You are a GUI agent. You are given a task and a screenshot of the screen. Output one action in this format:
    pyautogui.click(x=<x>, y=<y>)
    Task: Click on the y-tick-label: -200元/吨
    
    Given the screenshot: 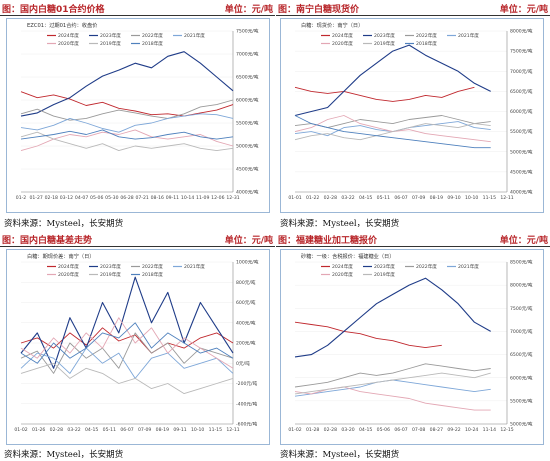 What is the action you would take?
    pyautogui.click(x=247, y=383)
    